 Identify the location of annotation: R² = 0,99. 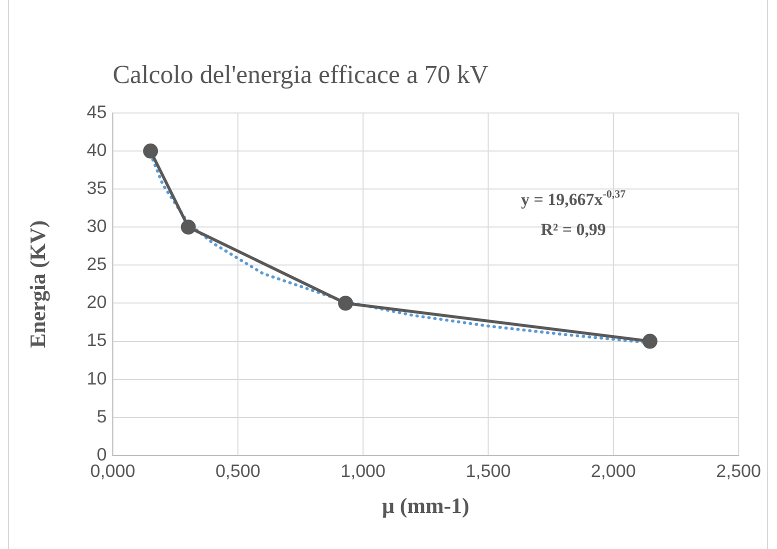
(573, 230).